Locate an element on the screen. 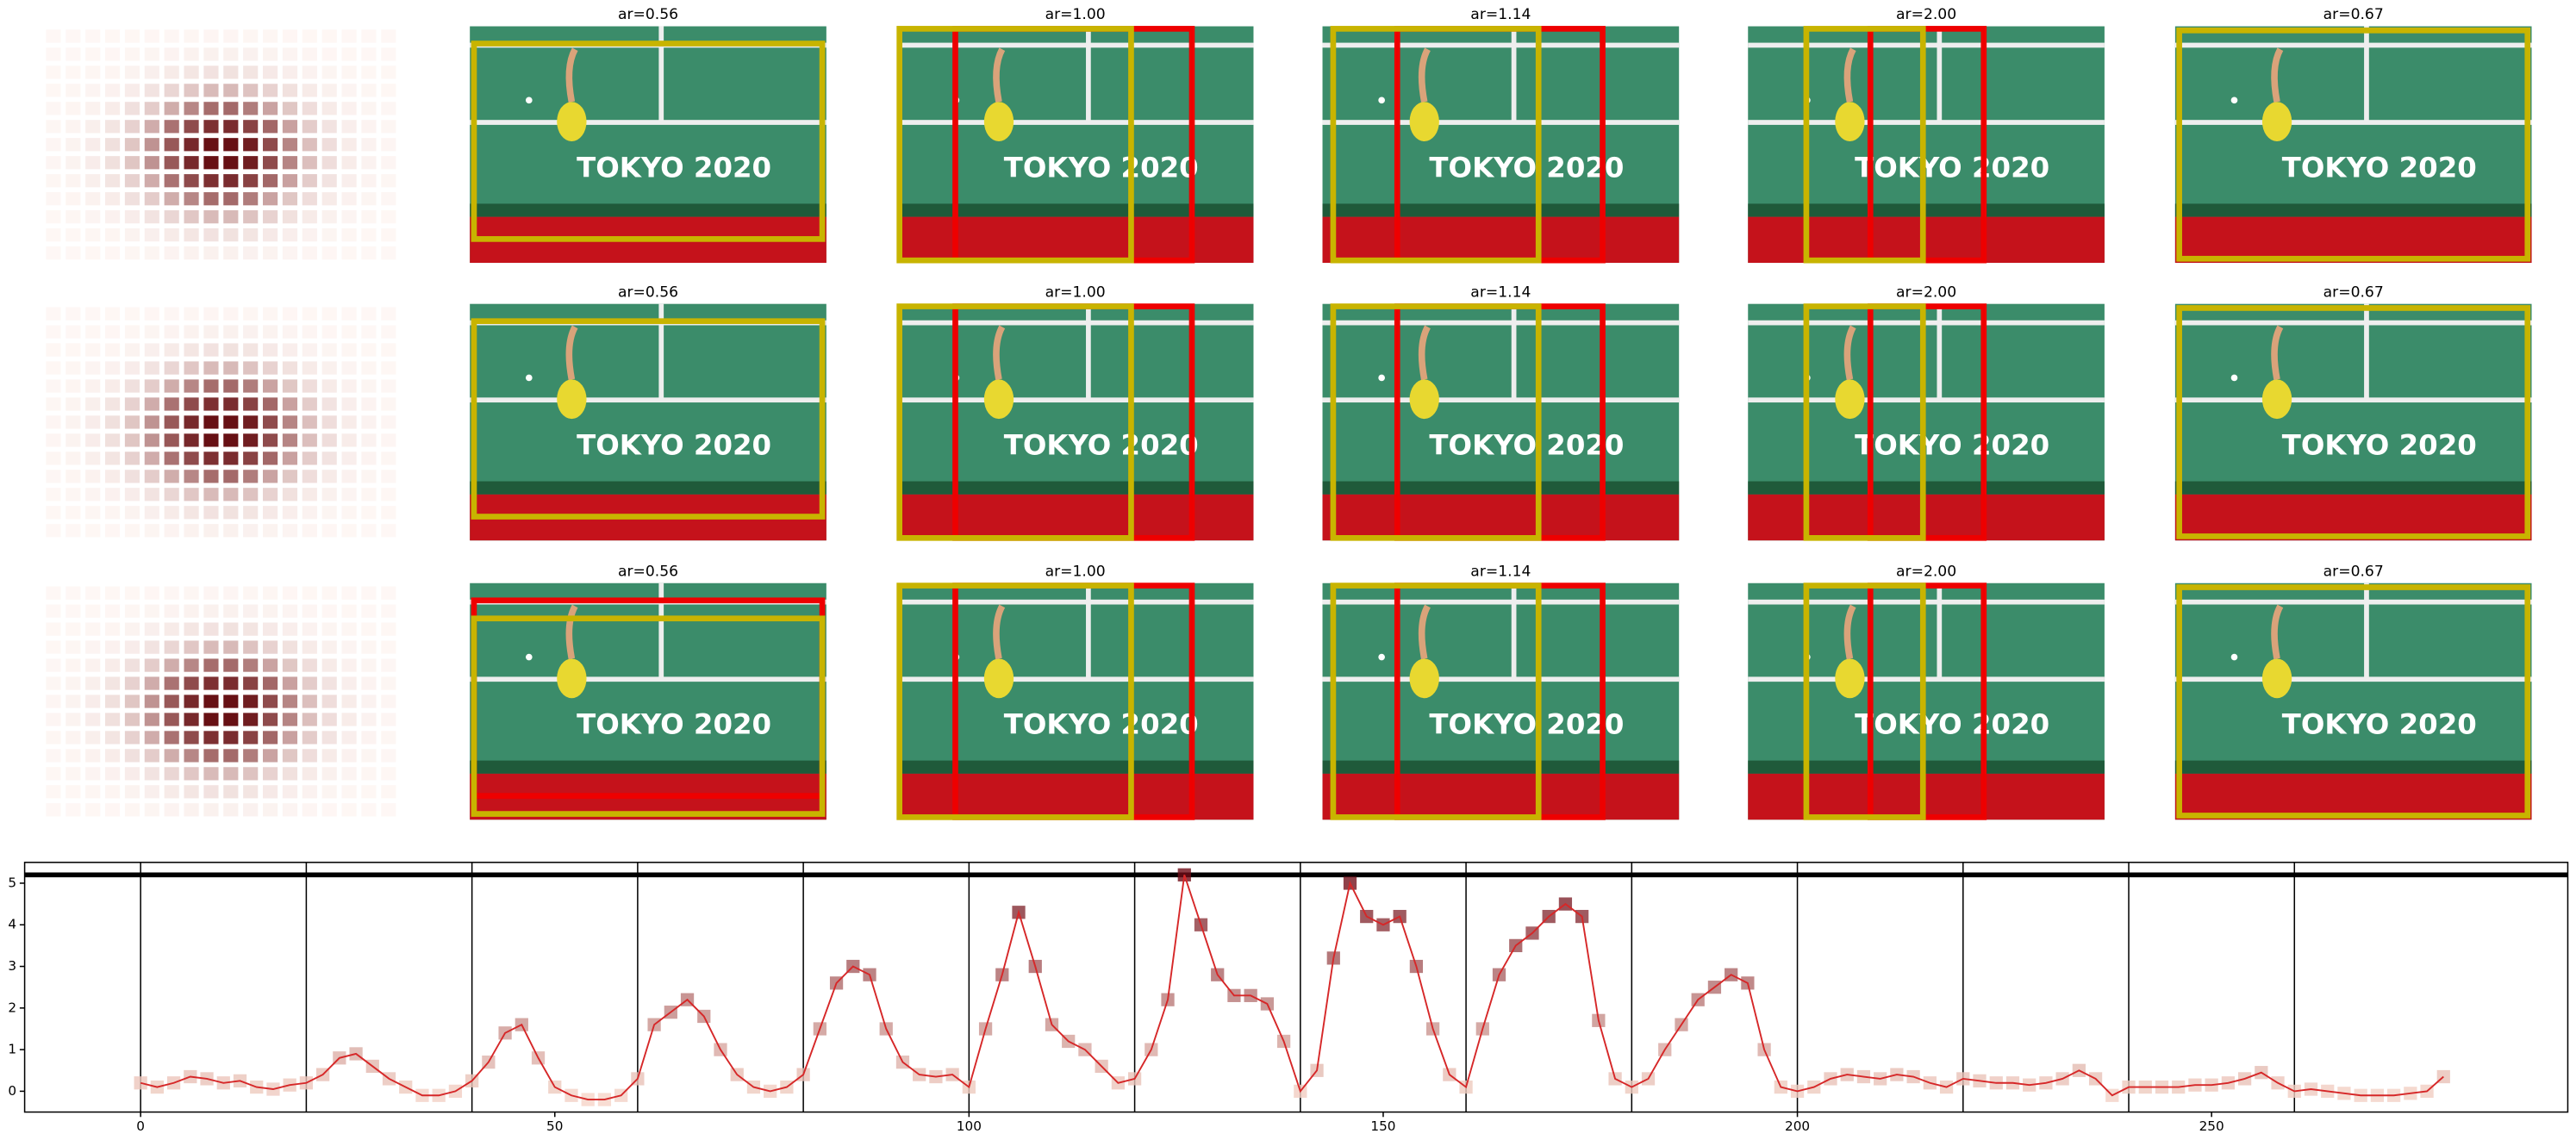 The height and width of the screenshot is (1140, 2576). line-v is located at coordinates (1940, 351).